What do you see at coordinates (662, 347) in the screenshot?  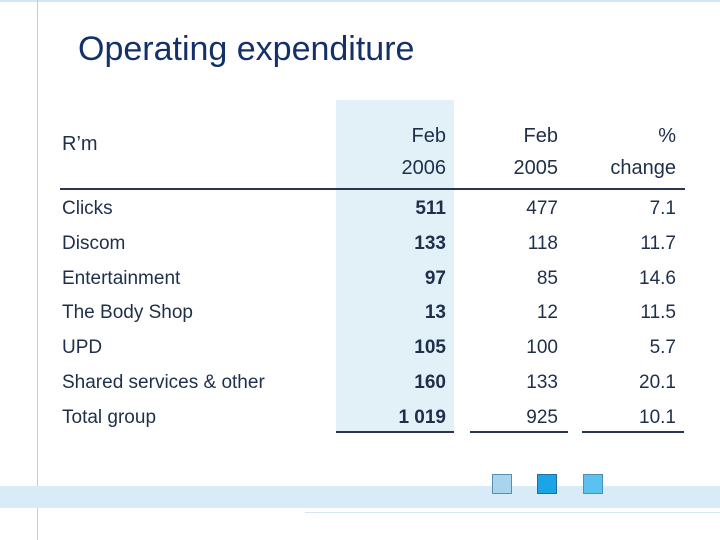 I see `cell-percent-change: 5.7` at bounding box center [662, 347].